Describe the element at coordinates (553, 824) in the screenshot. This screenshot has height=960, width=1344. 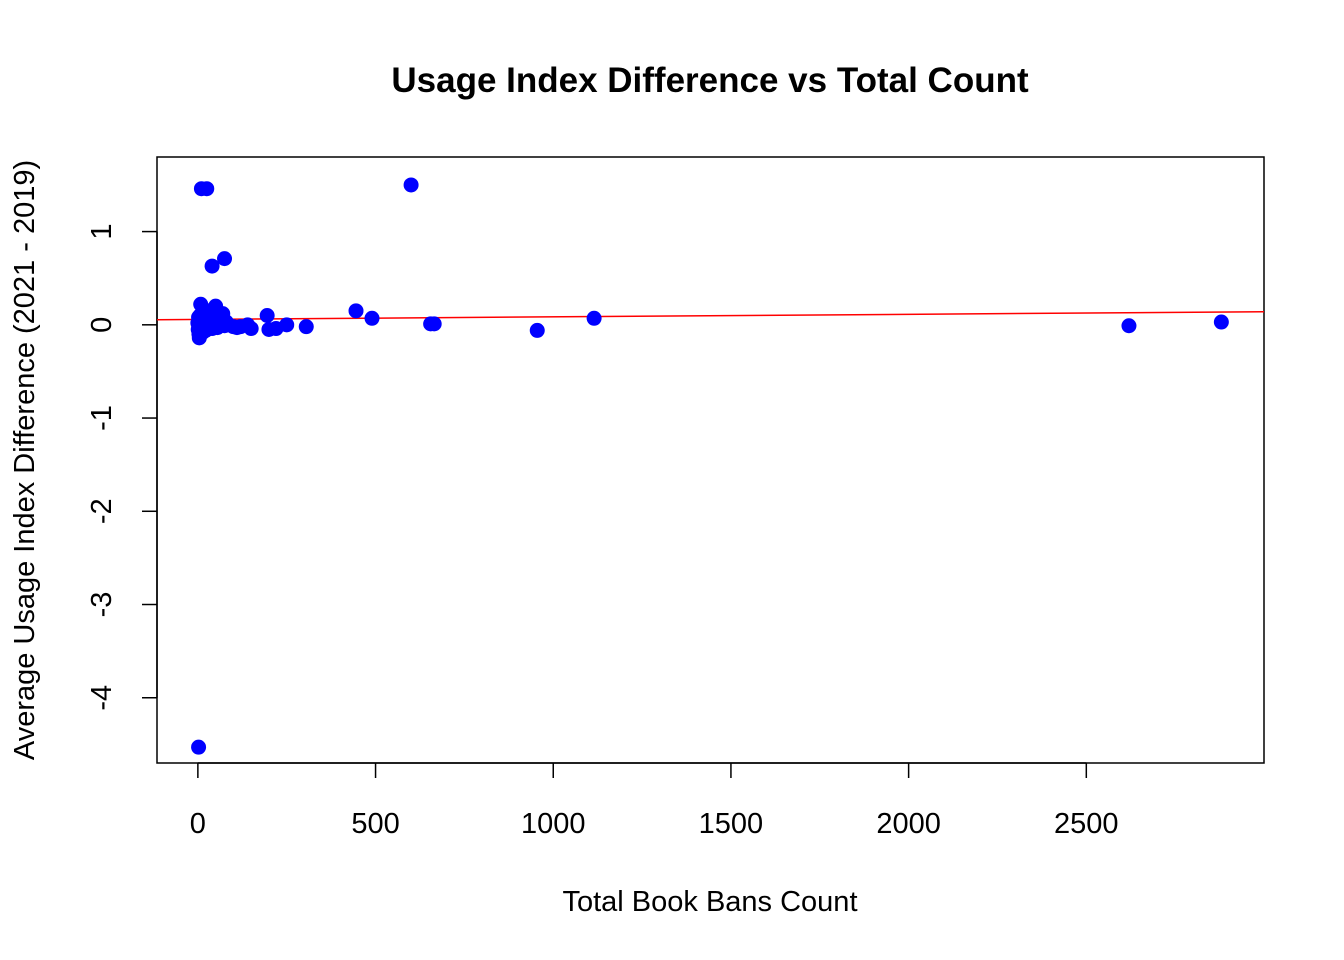
I see `x-tick-label: 1000` at that location.